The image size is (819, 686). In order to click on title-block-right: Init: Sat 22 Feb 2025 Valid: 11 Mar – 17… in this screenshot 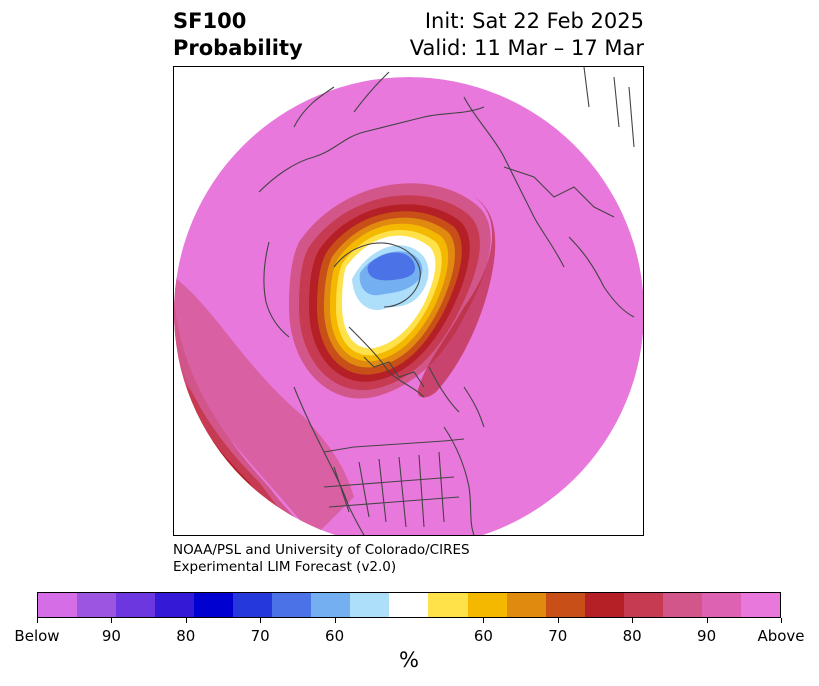, I will do `click(527, 35)`.